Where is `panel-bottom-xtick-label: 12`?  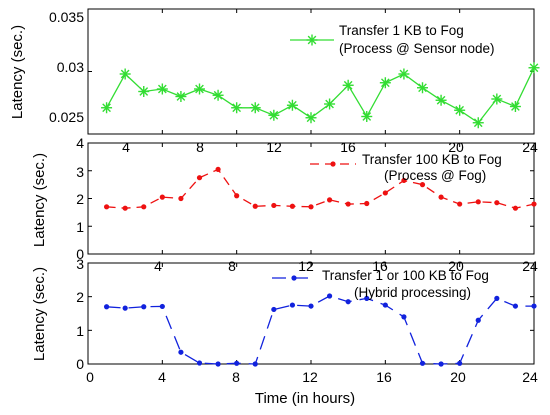 panel-bottom-xtick-label: 12 is located at coordinates (310, 377).